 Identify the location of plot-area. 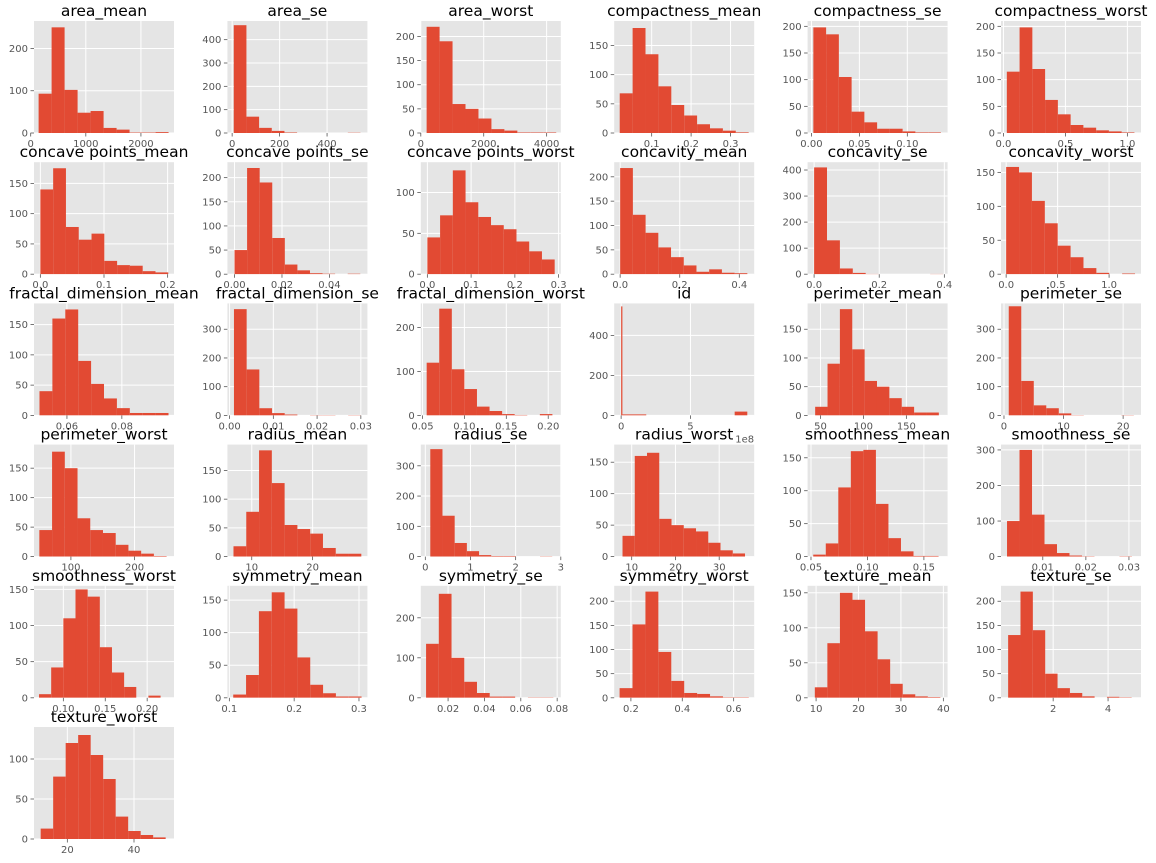
(297, 77).